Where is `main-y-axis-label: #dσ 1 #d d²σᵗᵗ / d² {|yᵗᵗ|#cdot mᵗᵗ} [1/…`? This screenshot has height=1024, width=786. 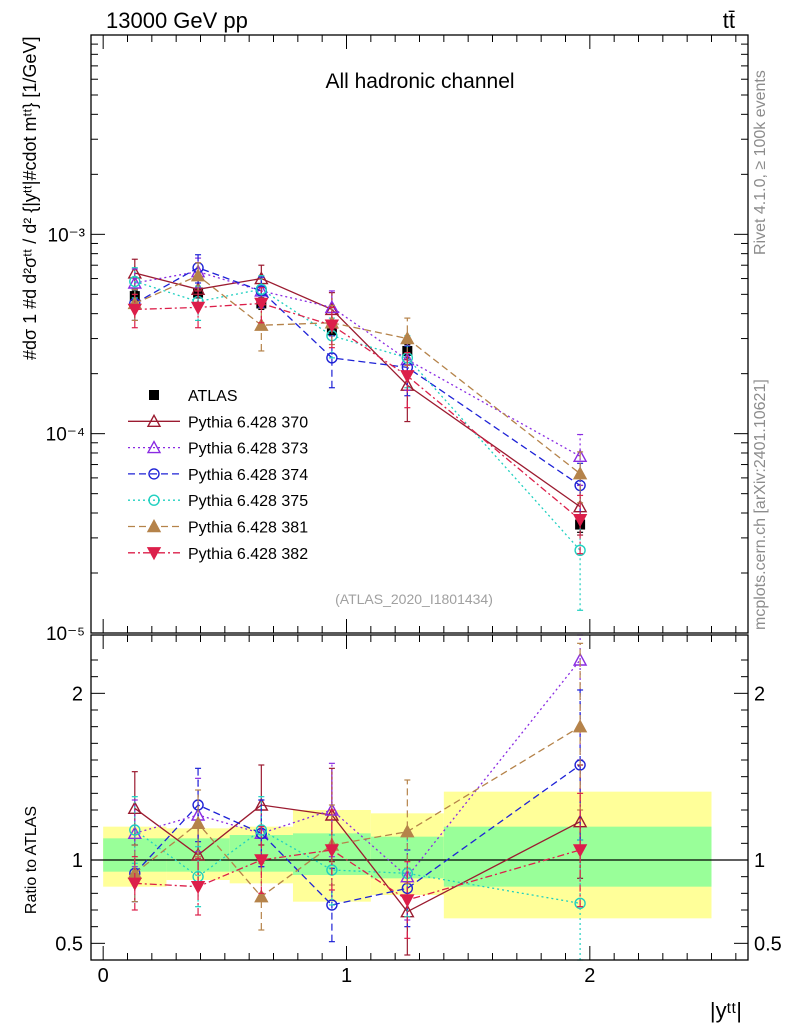
main-y-axis-label: #dσ 1 #d d²σᵗᵗ / d² {|yᵗᵗ|#cdot mᵗᵗ} [1/… is located at coordinates (30, 198).